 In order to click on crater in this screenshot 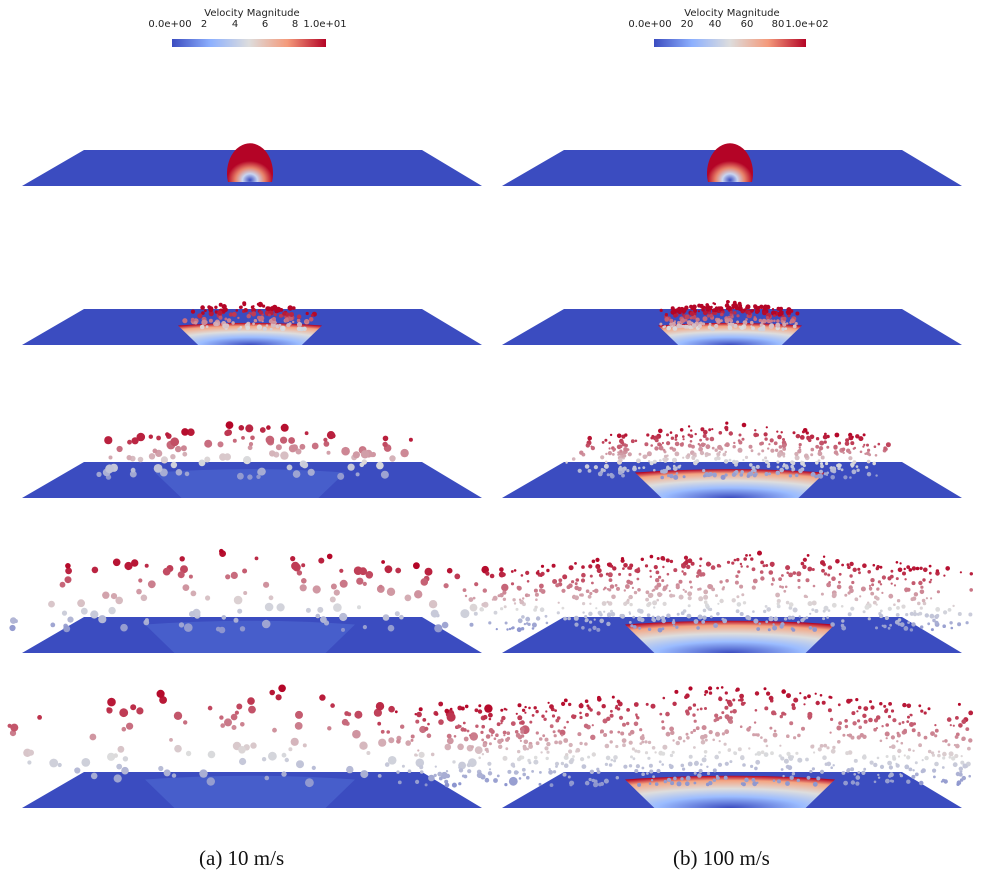, I will do `click(730, 636)`.